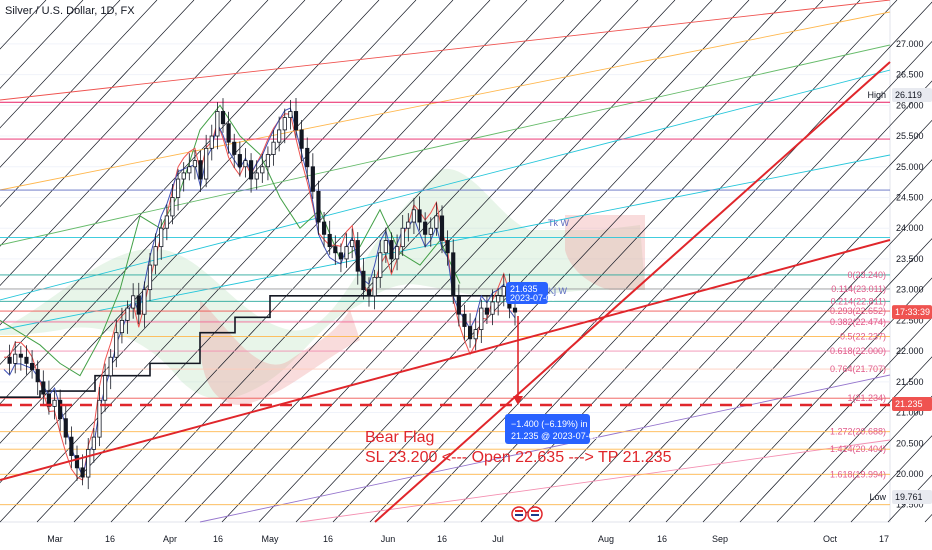  I want to click on countdown-label: 17:33:39, so click(912, 312).